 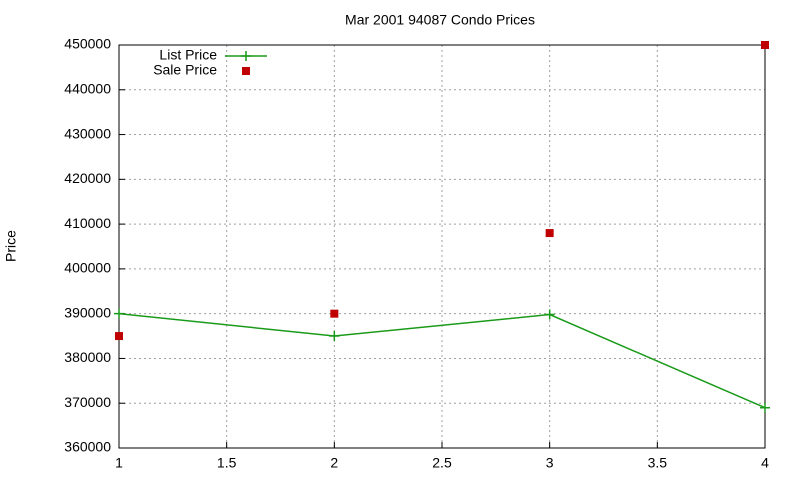 What do you see at coordinates (442, 463) in the screenshot?
I see `x-tick-label: 2.5` at bounding box center [442, 463].